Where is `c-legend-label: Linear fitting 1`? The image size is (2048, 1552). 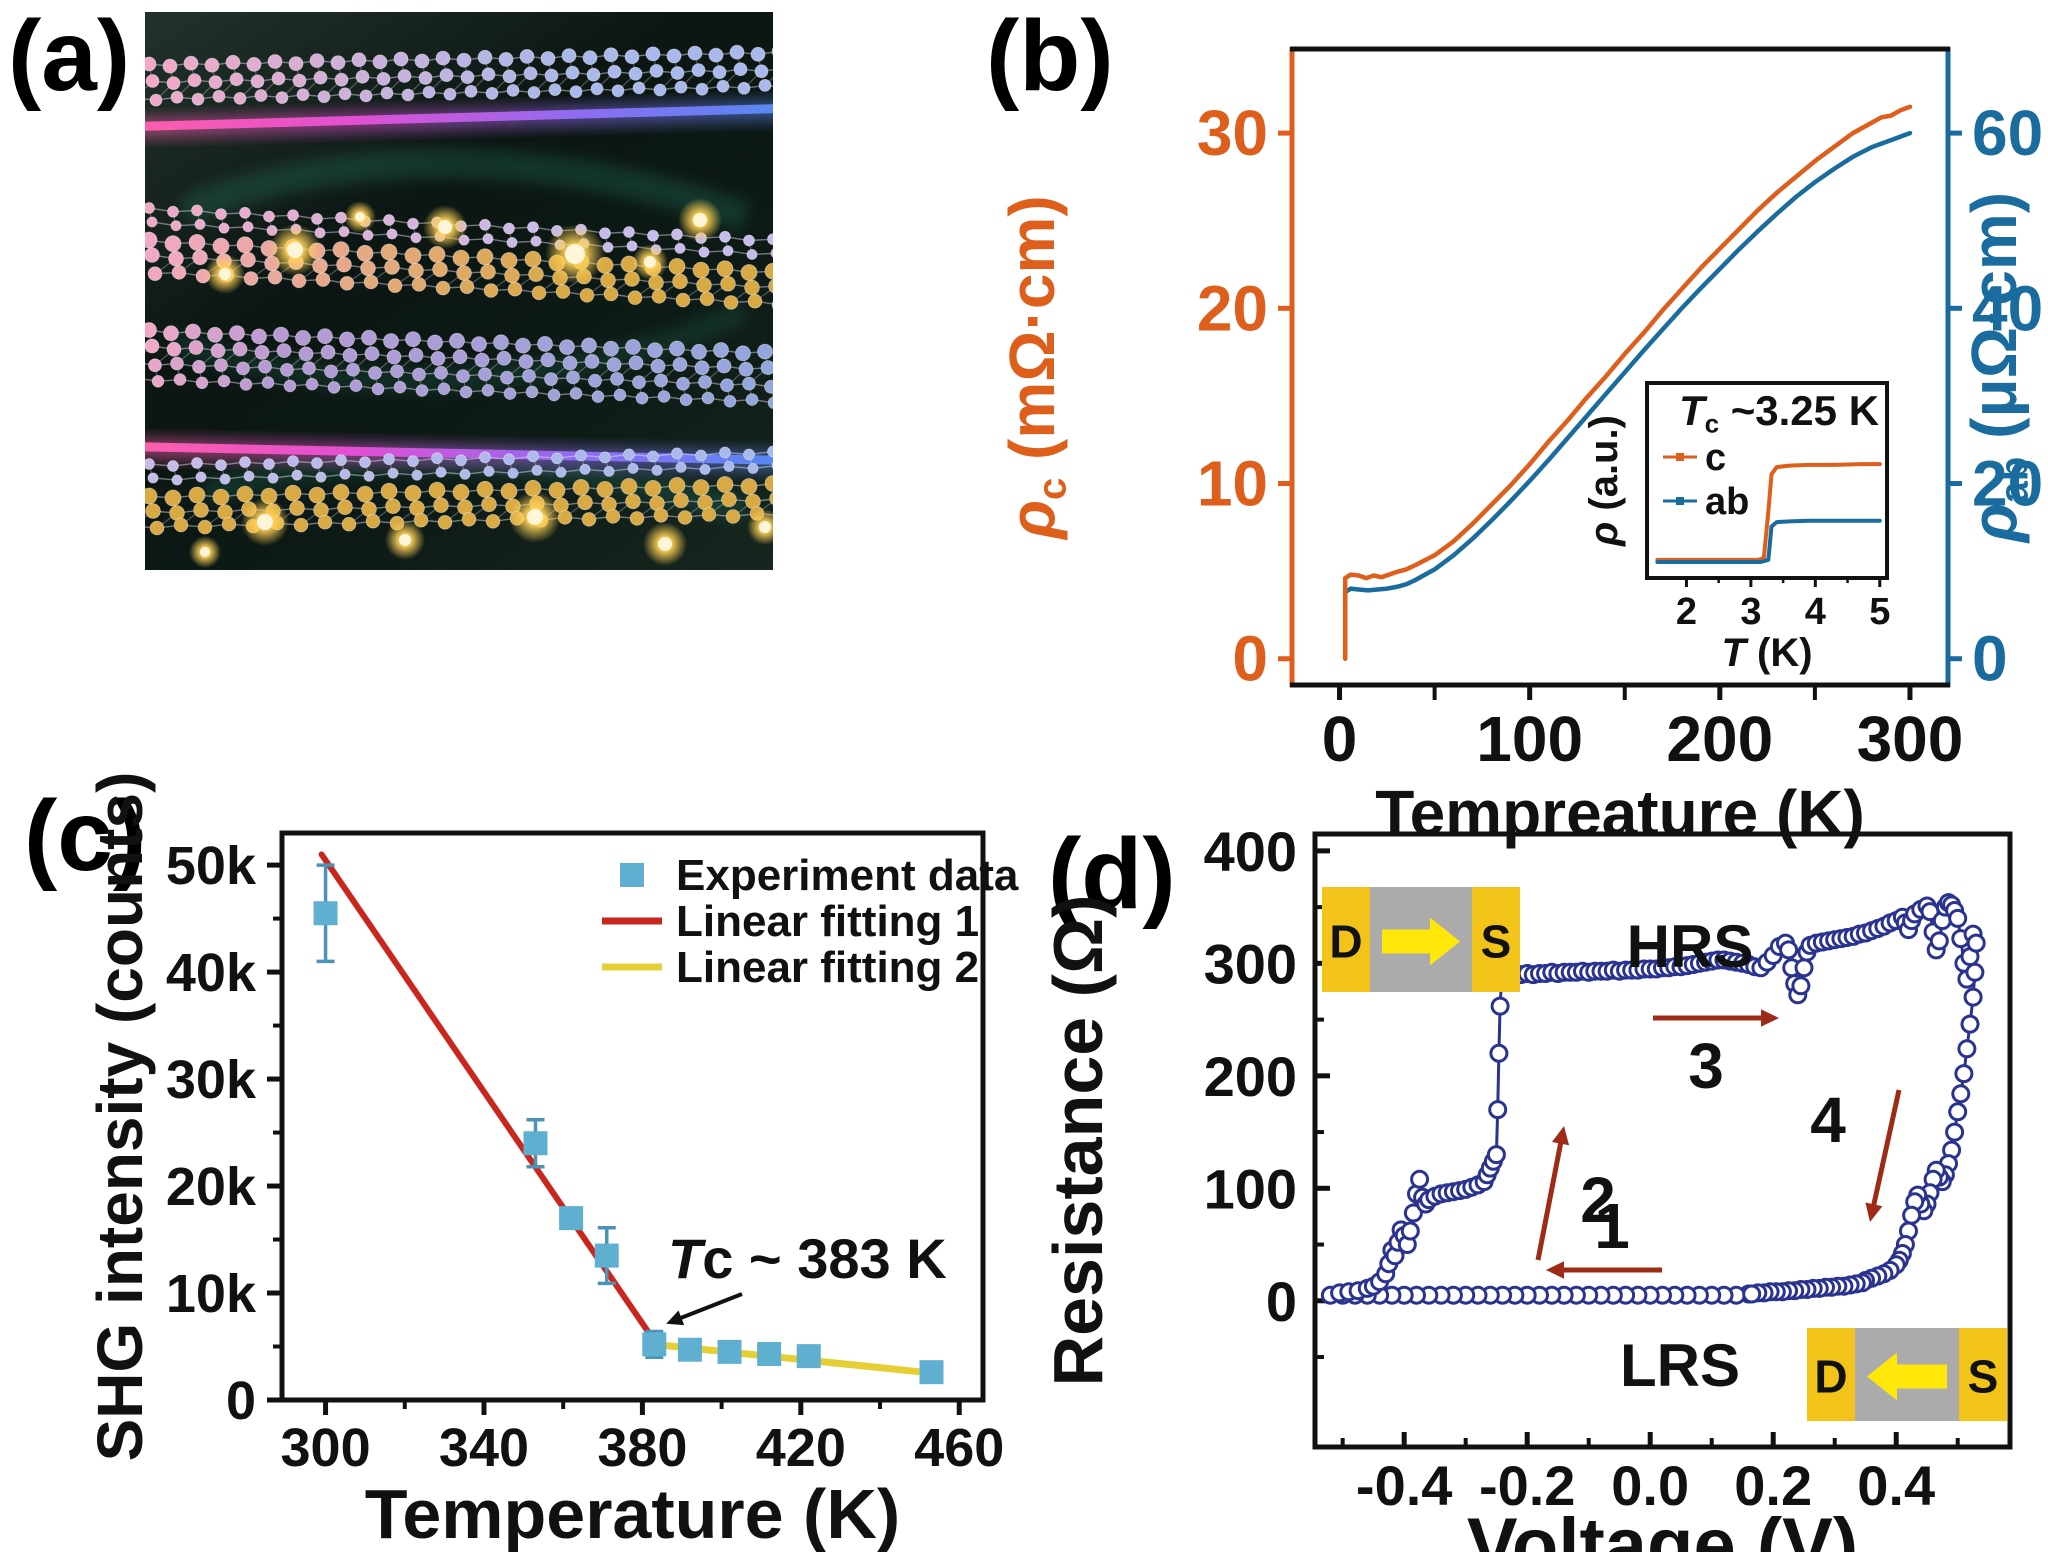
c-legend-label: Linear fitting 1 is located at coordinates (827, 921).